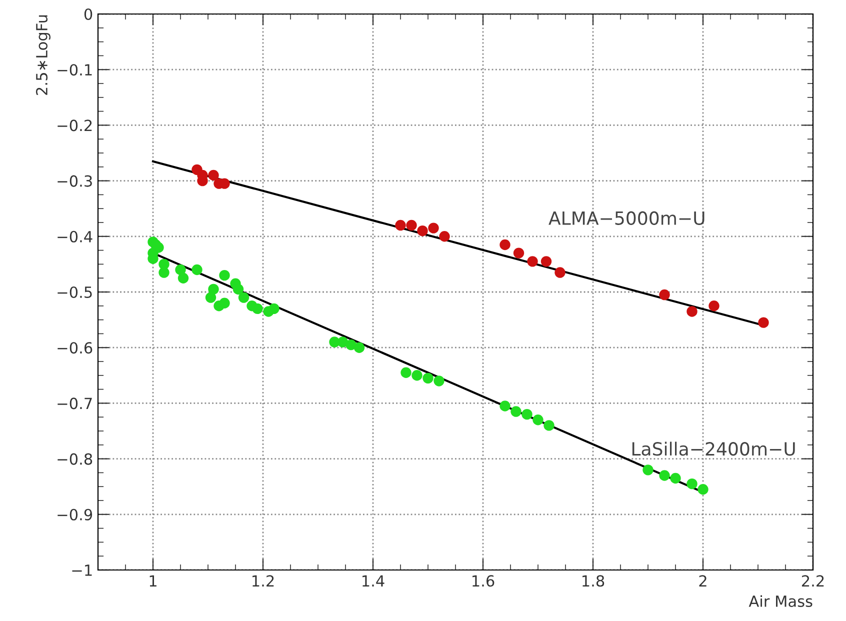 This screenshot has width=846, height=621. What do you see at coordinates (82, 570) in the screenshot?
I see `y-tick-label: −1` at bounding box center [82, 570].